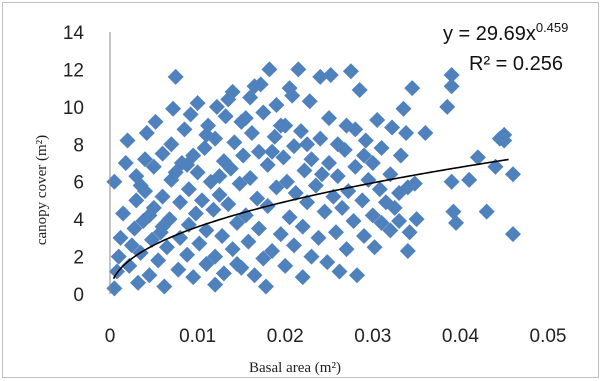 This screenshot has height=381, width=602. I want to click on x-tick-labels: 0 0.01 0.02 0.03 0.04 0.05, so click(336, 336).